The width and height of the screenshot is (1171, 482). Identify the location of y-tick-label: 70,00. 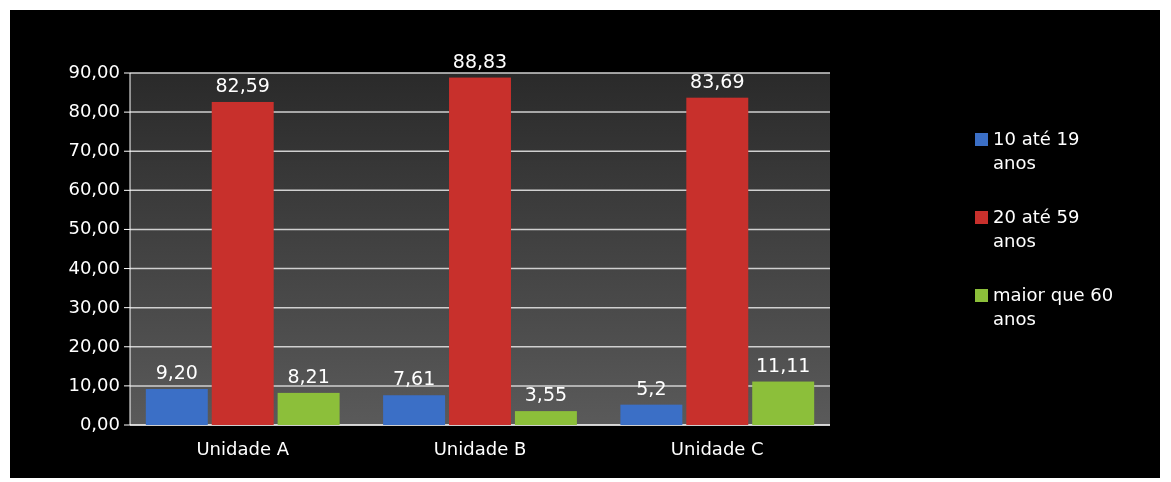
(94, 150).